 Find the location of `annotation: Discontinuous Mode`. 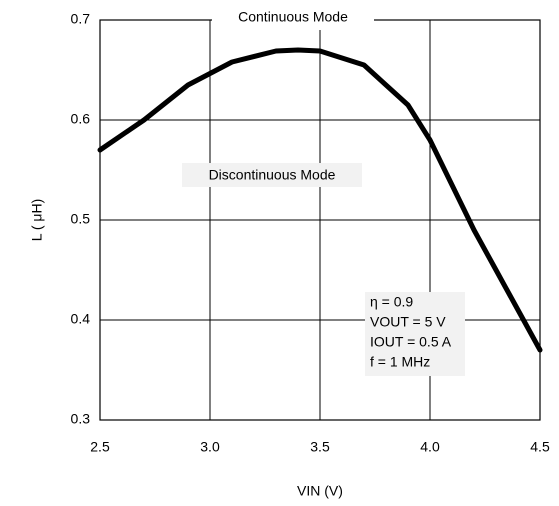

annotation: Discontinuous Mode is located at coordinates (272, 175).